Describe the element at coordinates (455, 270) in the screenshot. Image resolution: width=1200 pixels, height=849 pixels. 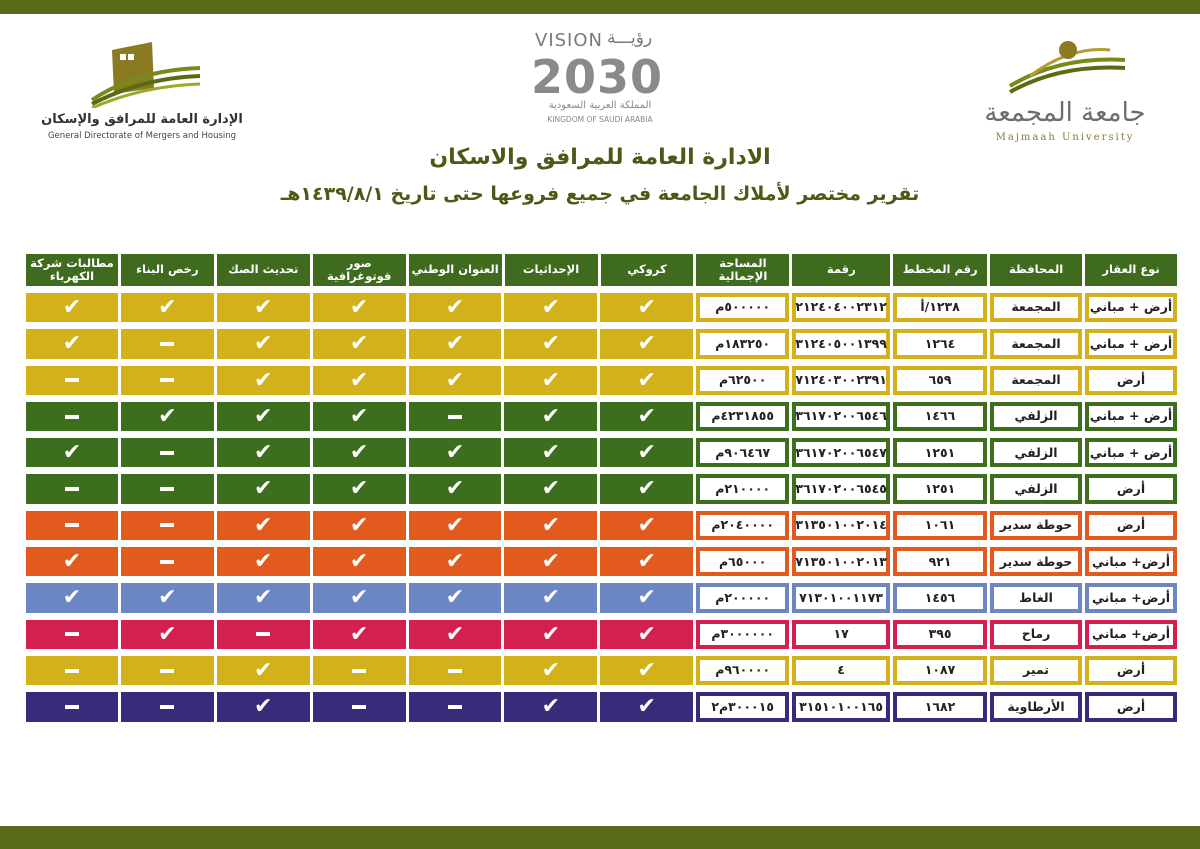
I see `header-cell: العنوان الوطني` at that location.